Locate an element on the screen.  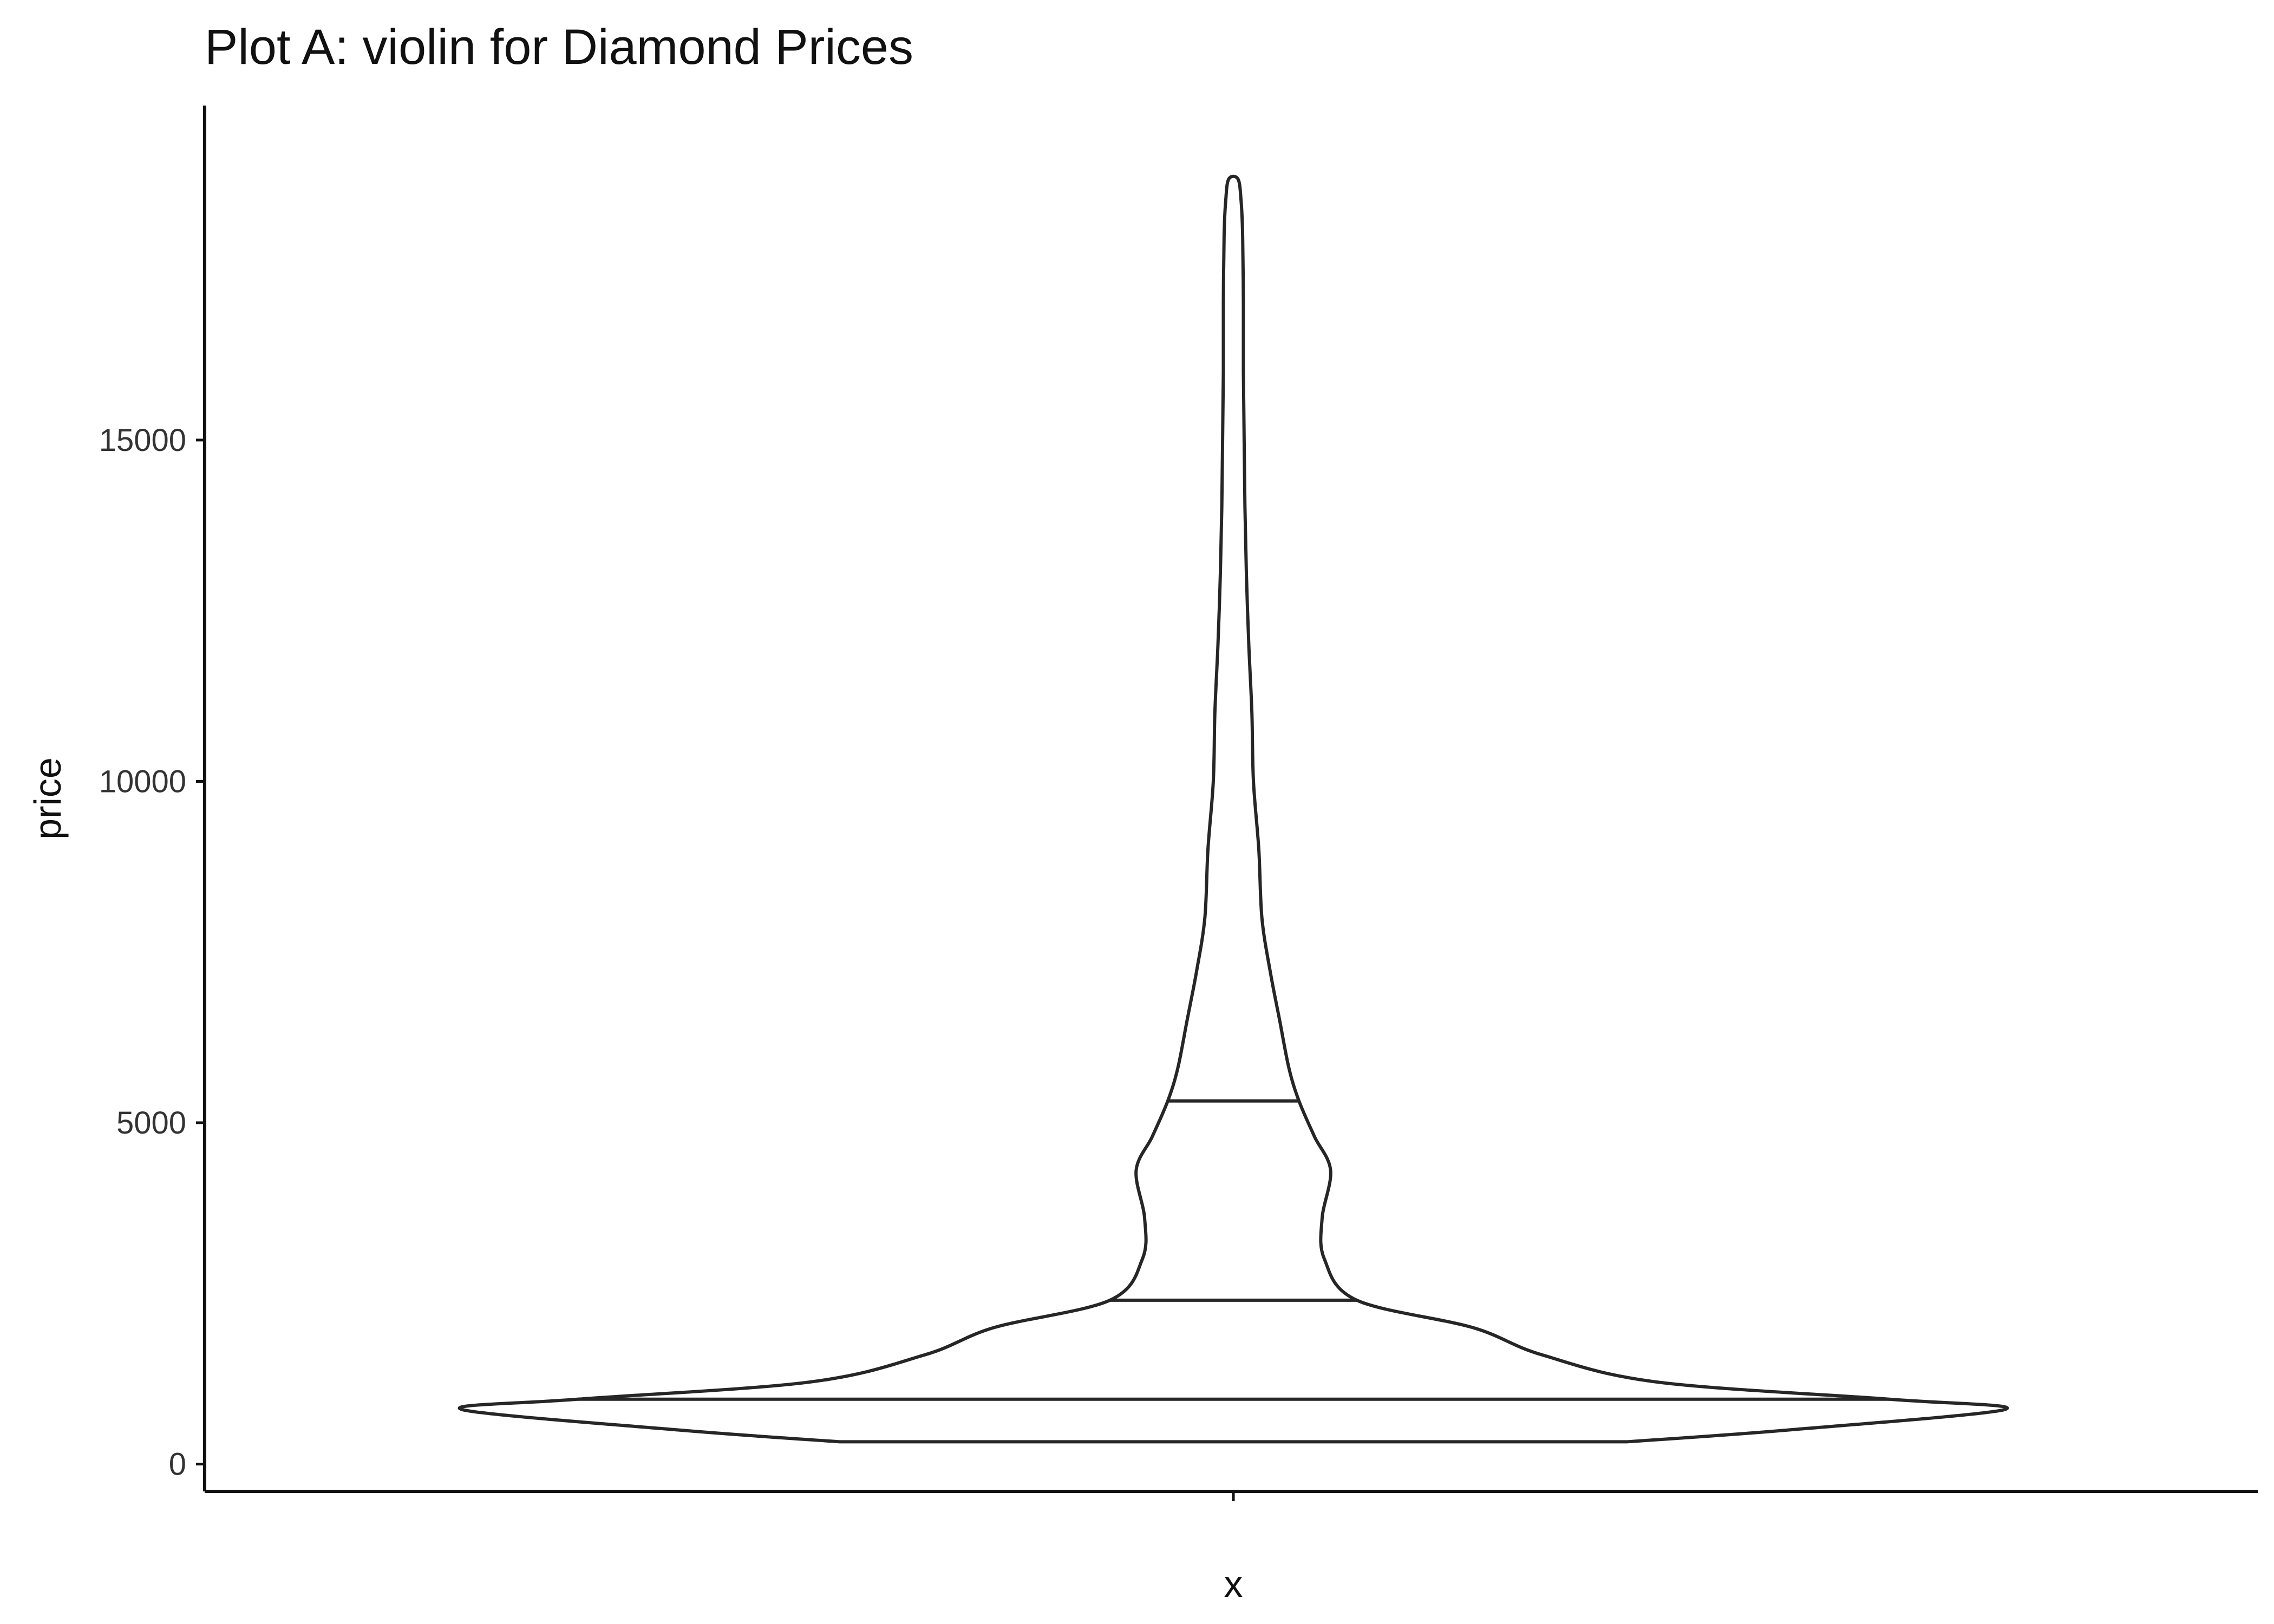
x-axis-label: x is located at coordinates (1234, 1584).